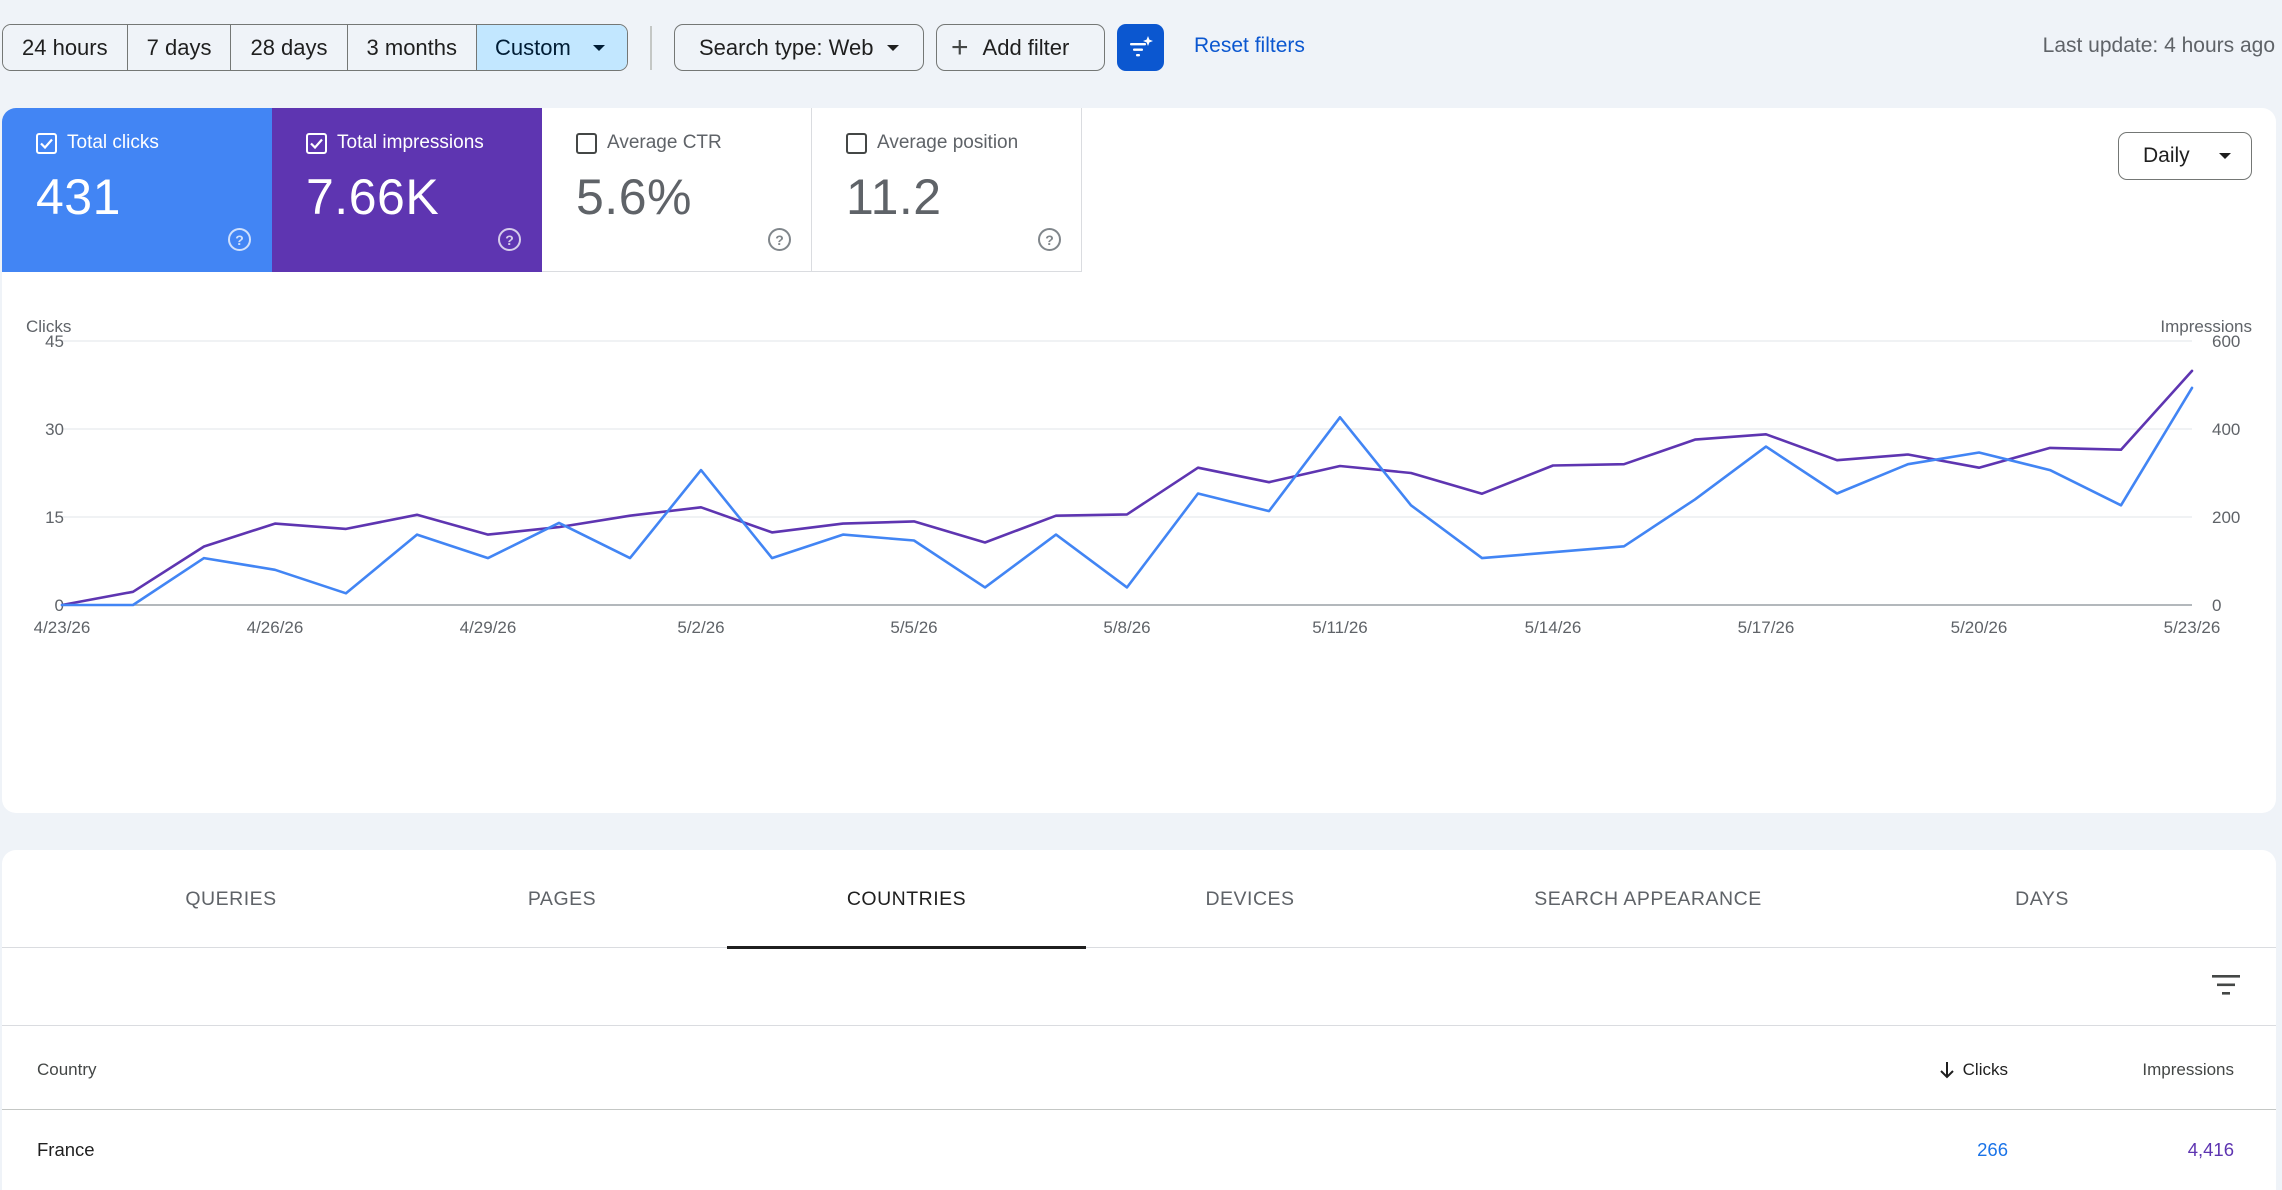  I want to click on y2-tick-label: 0, so click(2216, 605).